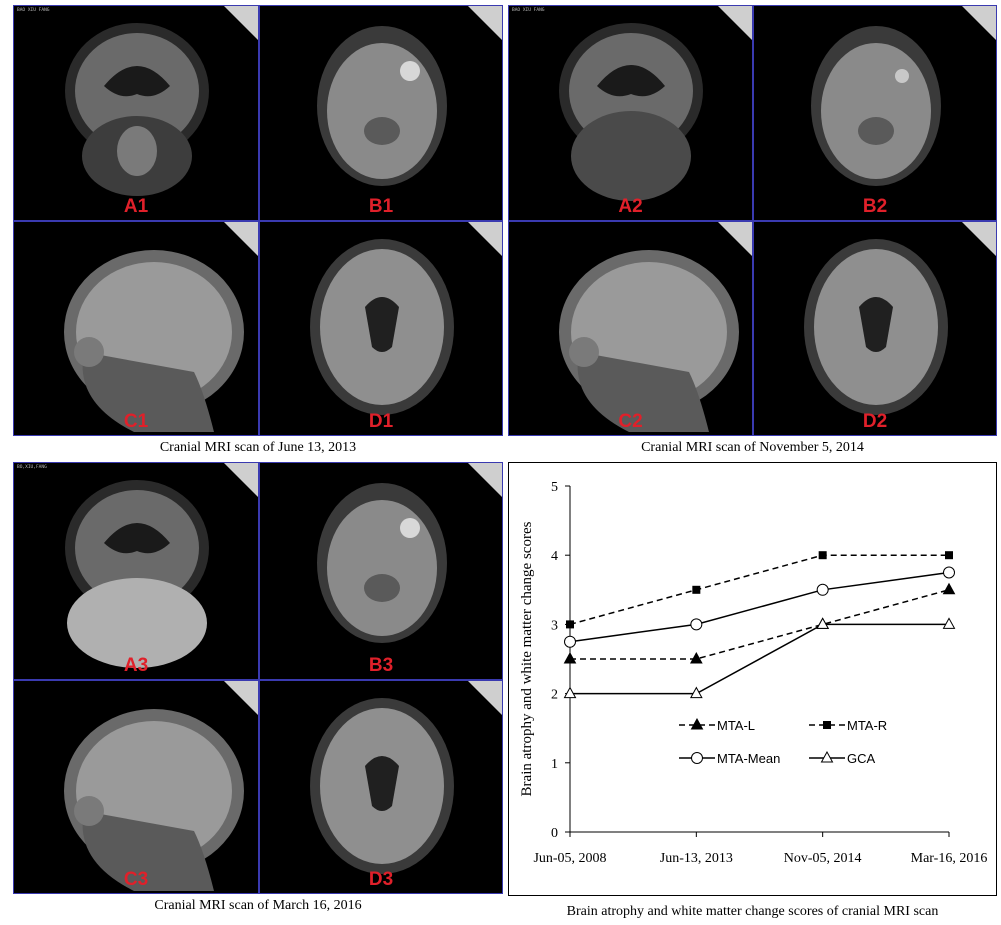  I want to click on legend-label-mta-l: MTA-L, so click(736, 725).